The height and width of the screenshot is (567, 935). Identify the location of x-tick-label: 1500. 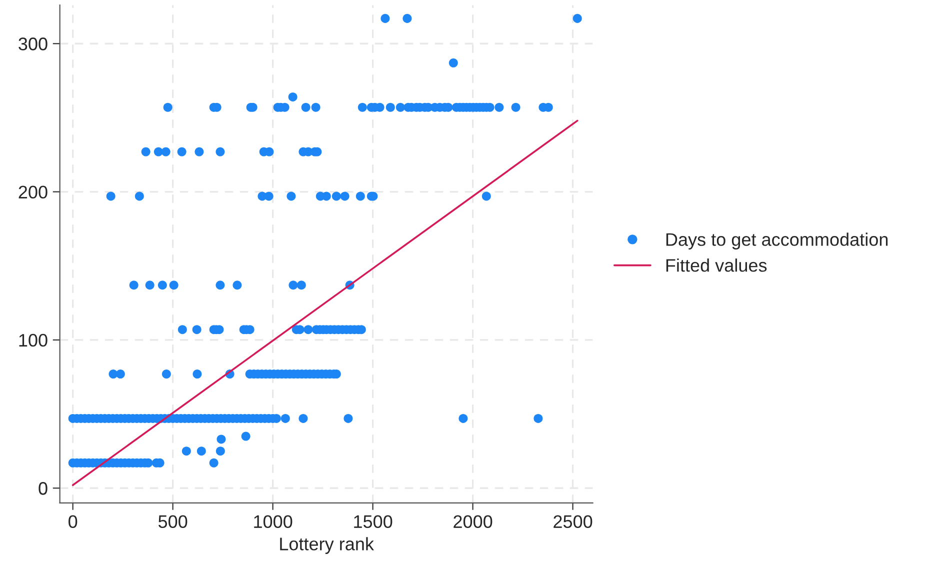
(373, 521).